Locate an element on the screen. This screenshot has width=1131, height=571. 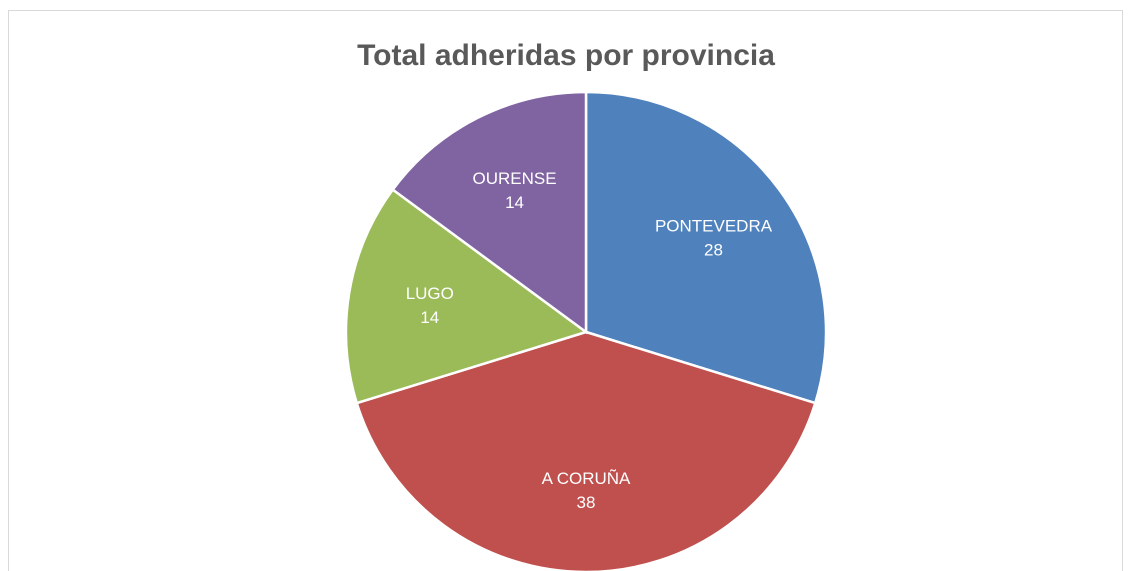
chart-title: Total adheridas por provincia is located at coordinates (566, 55).